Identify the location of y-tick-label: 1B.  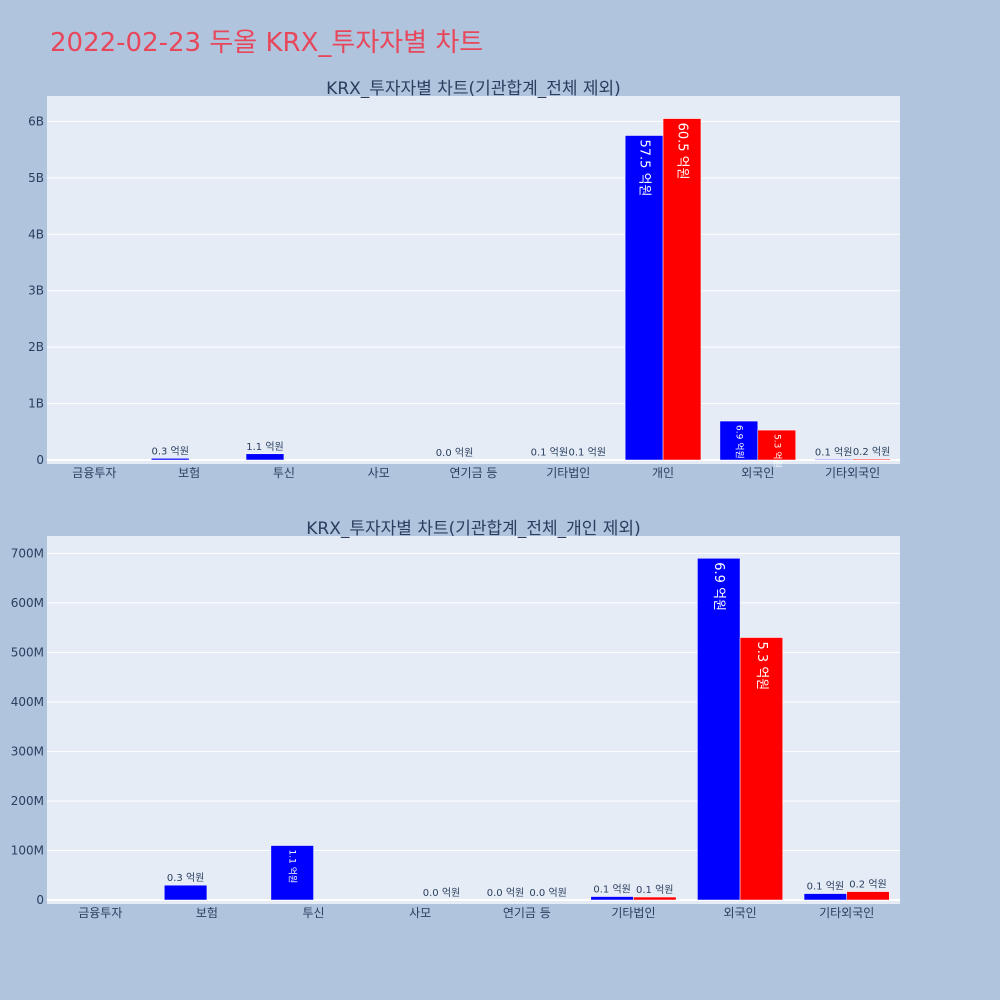
(36, 404).